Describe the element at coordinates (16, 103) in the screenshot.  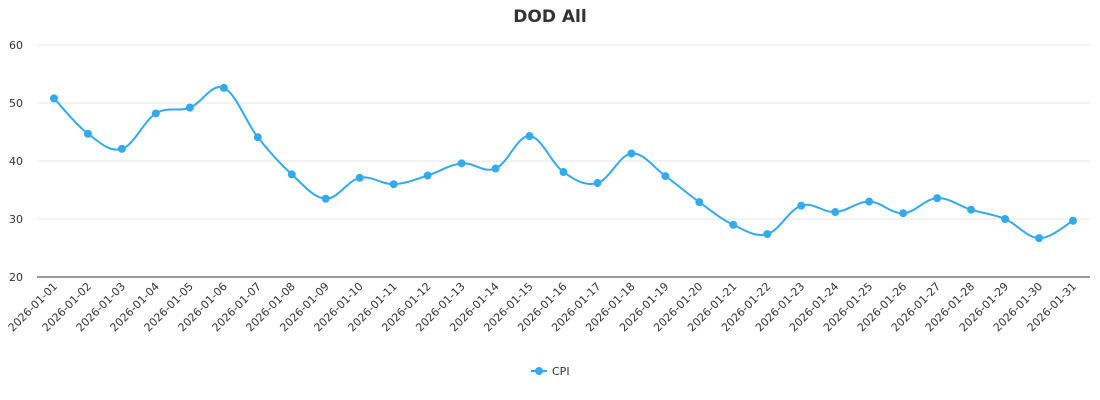
I see `y-tick-label: 50` at that location.